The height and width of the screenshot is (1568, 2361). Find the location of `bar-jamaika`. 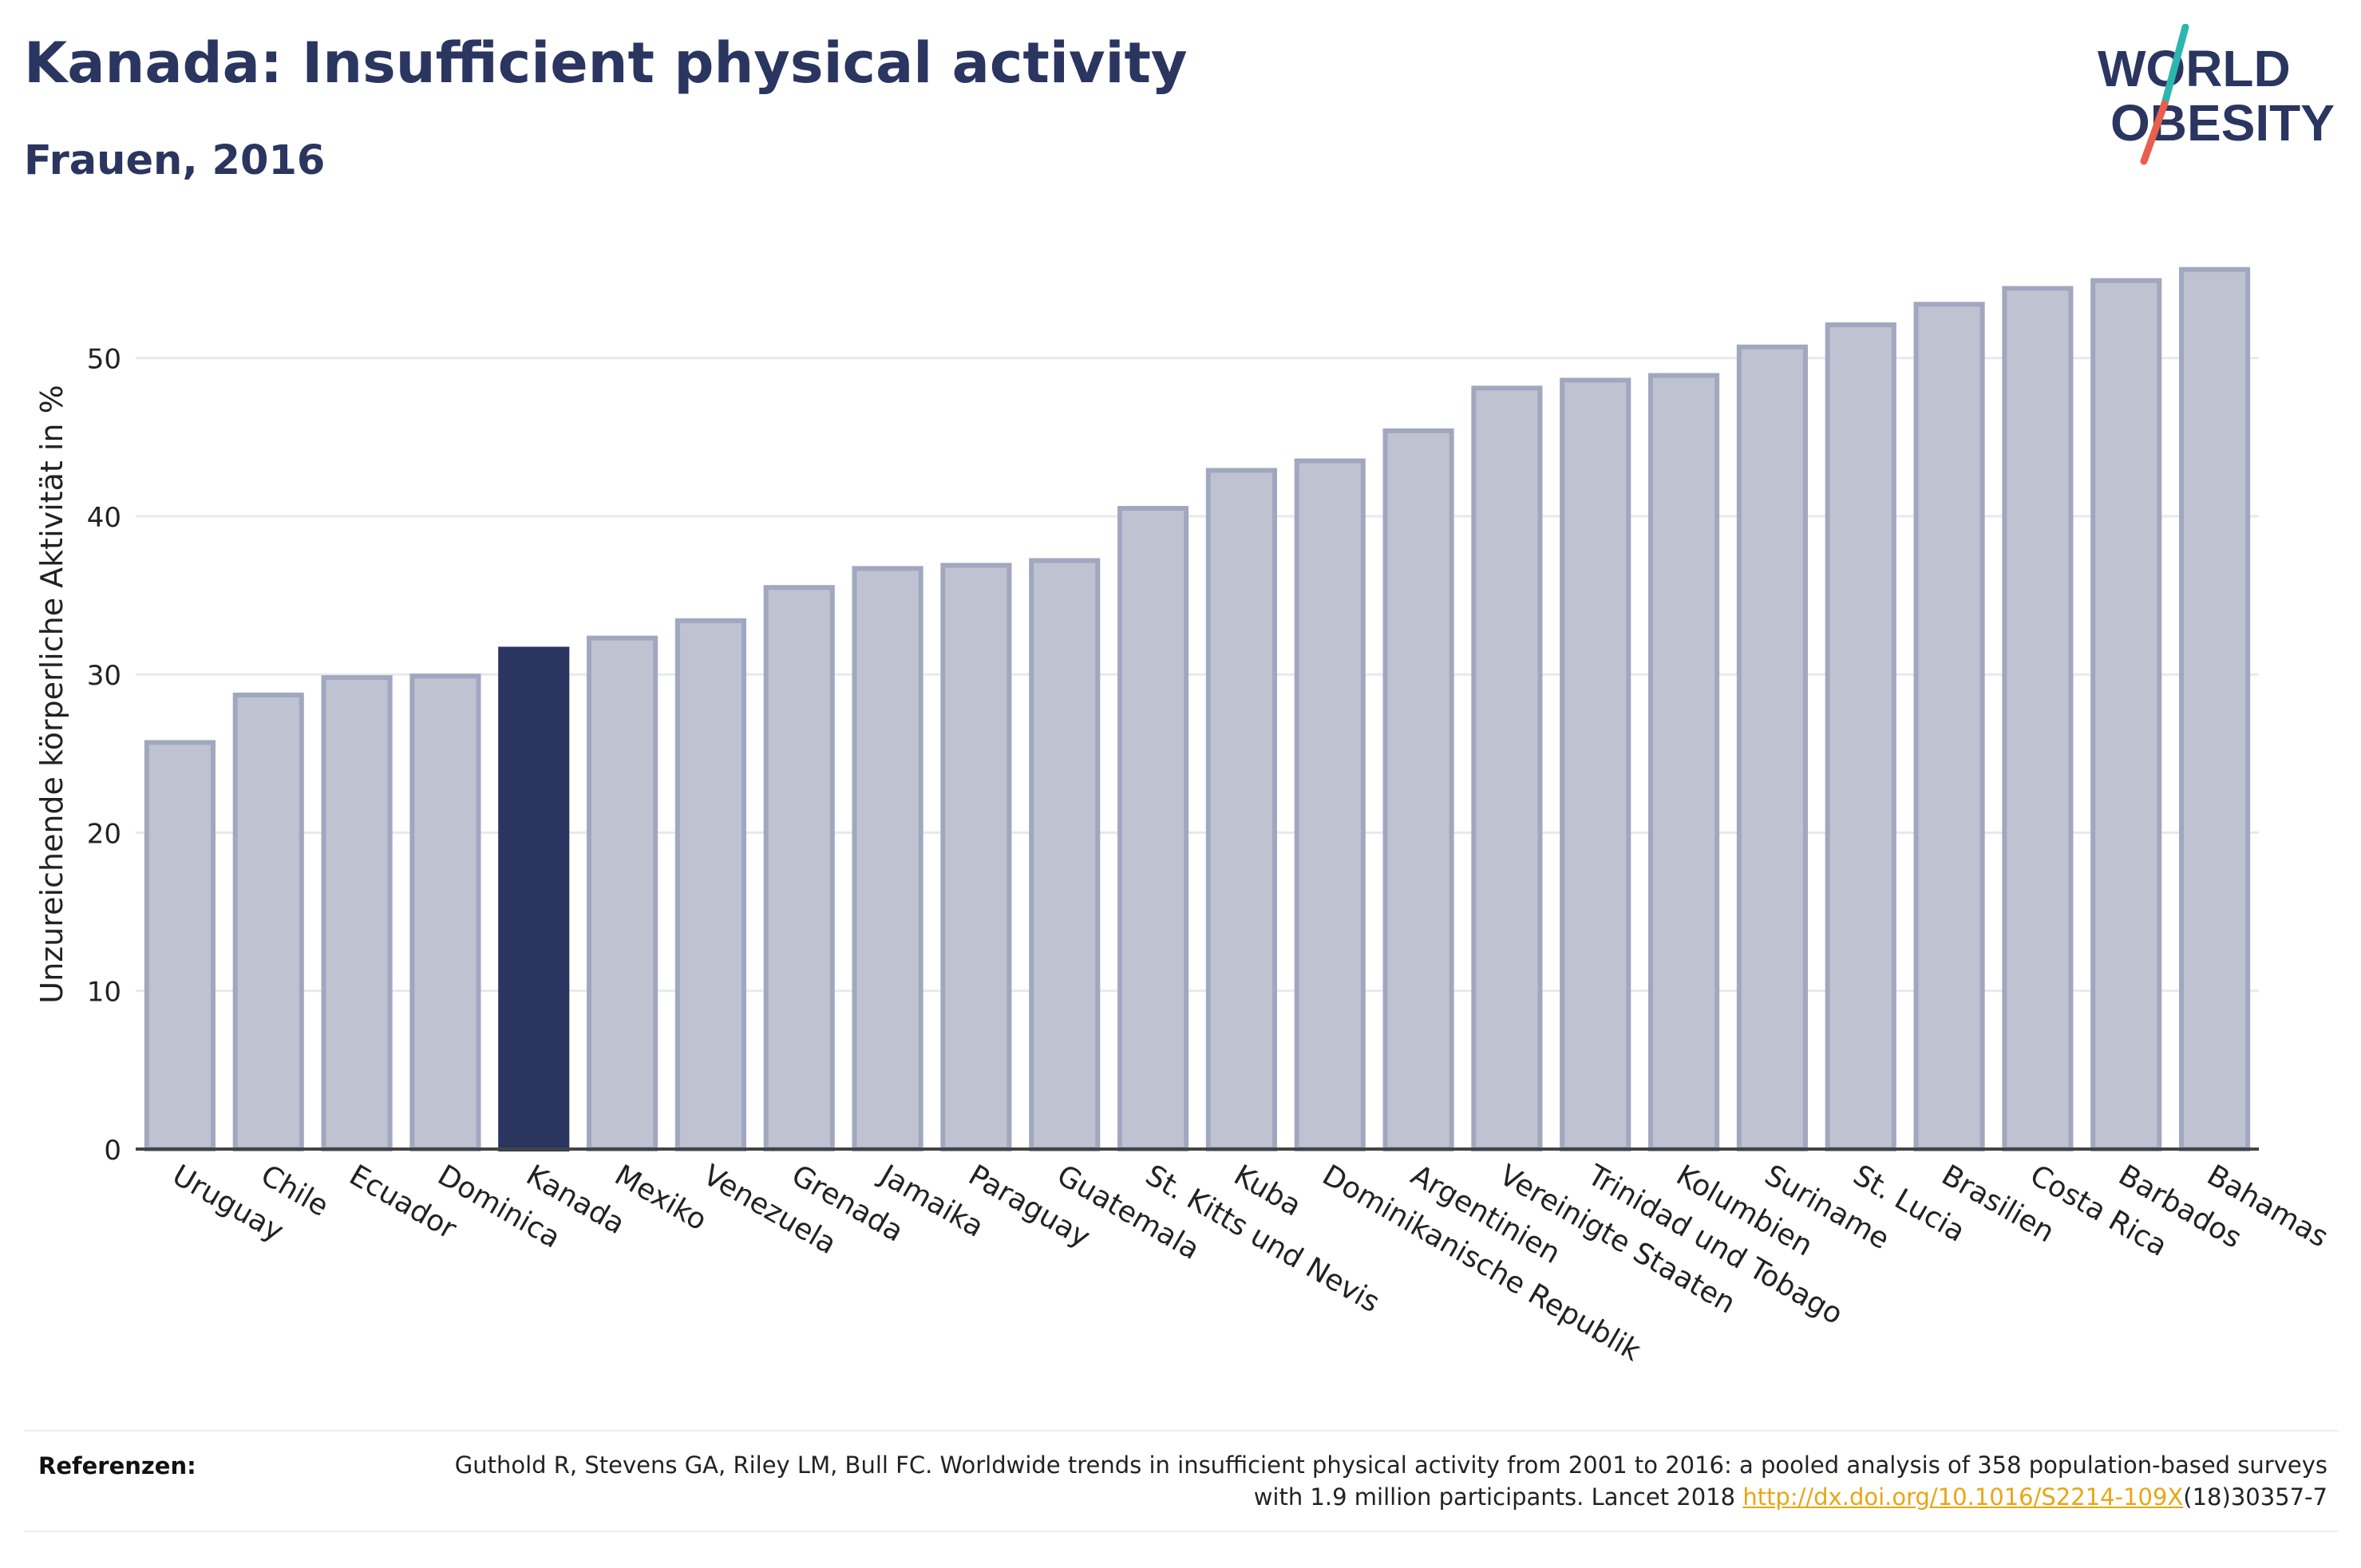

bar-jamaika is located at coordinates (887, 858).